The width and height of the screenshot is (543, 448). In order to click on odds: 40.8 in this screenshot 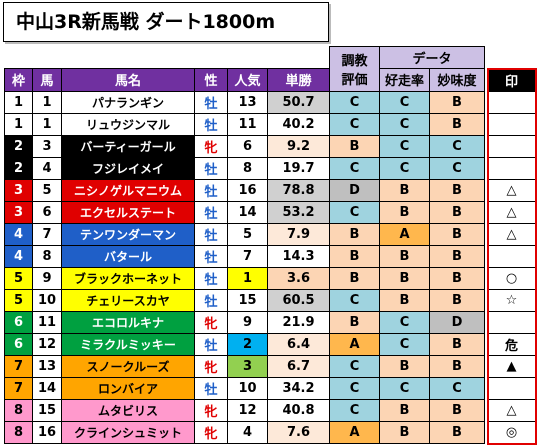, I will do `click(298, 410)`.